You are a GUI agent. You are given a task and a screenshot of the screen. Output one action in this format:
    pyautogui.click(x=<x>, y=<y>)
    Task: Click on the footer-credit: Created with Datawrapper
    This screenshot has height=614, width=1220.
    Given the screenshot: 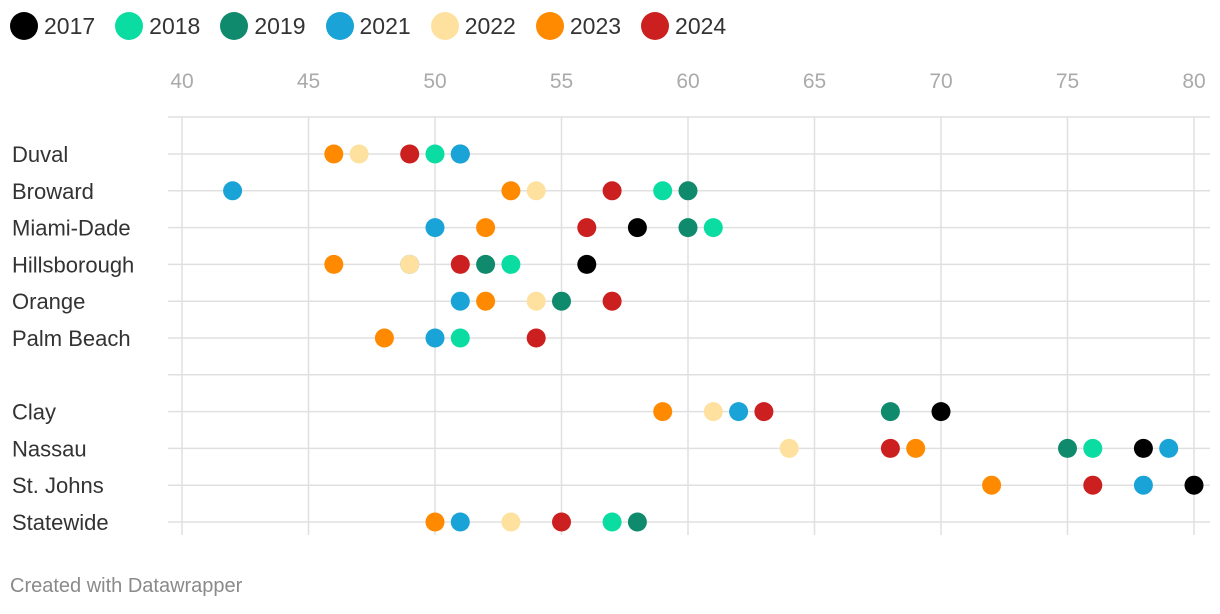 What is the action you would take?
    pyautogui.click(x=126, y=586)
    